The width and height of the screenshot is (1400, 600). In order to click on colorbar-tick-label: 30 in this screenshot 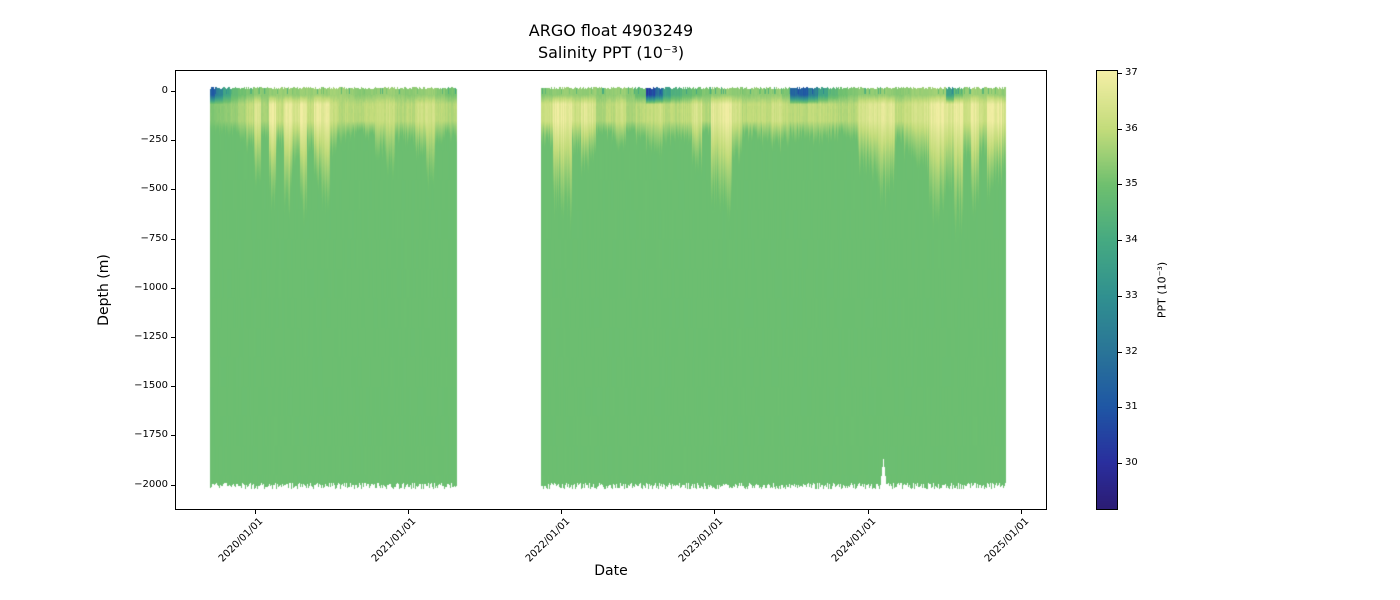, I will do `click(1131, 463)`.